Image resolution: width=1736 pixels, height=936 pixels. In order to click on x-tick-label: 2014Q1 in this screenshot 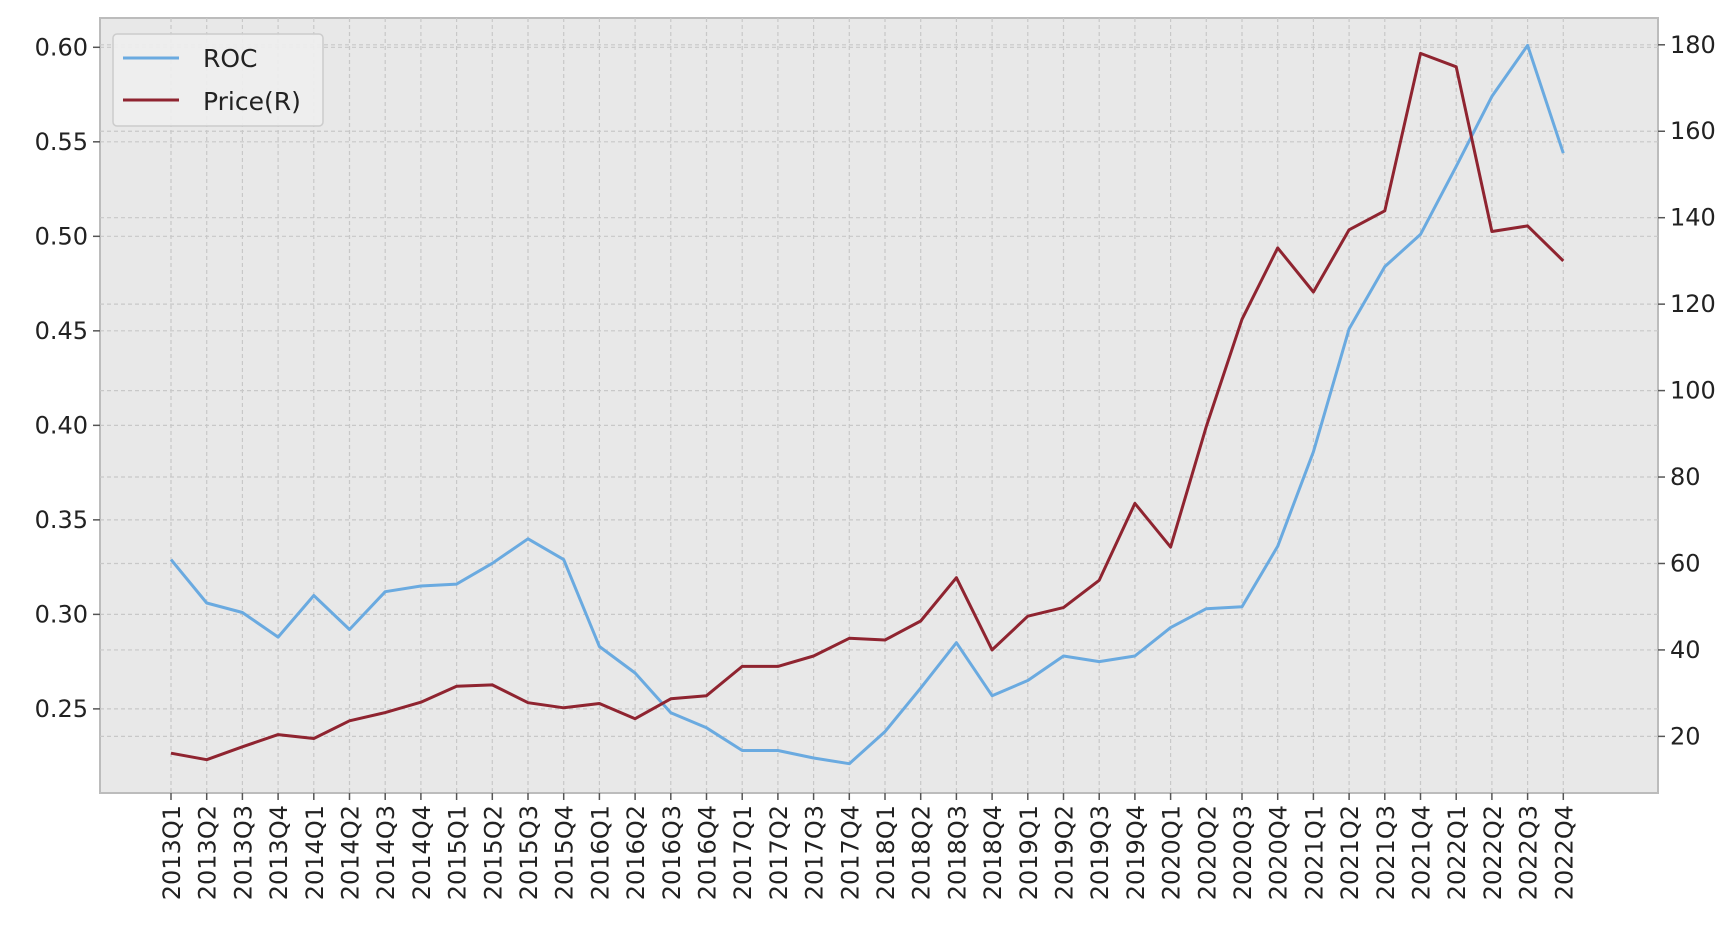, I will do `click(315, 852)`.